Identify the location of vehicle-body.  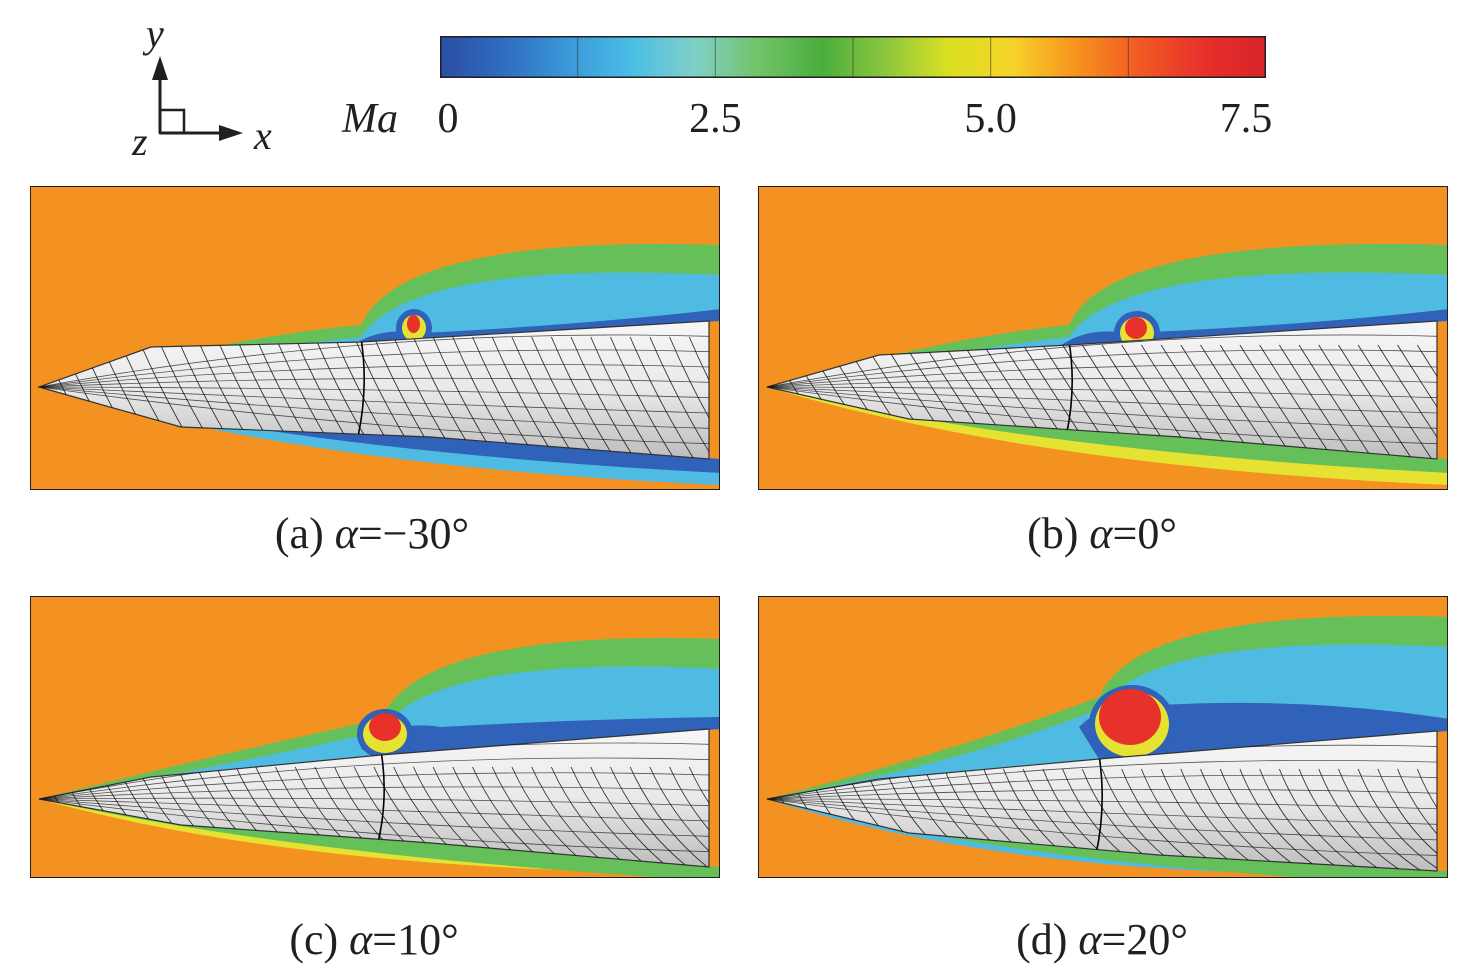
(374, 798).